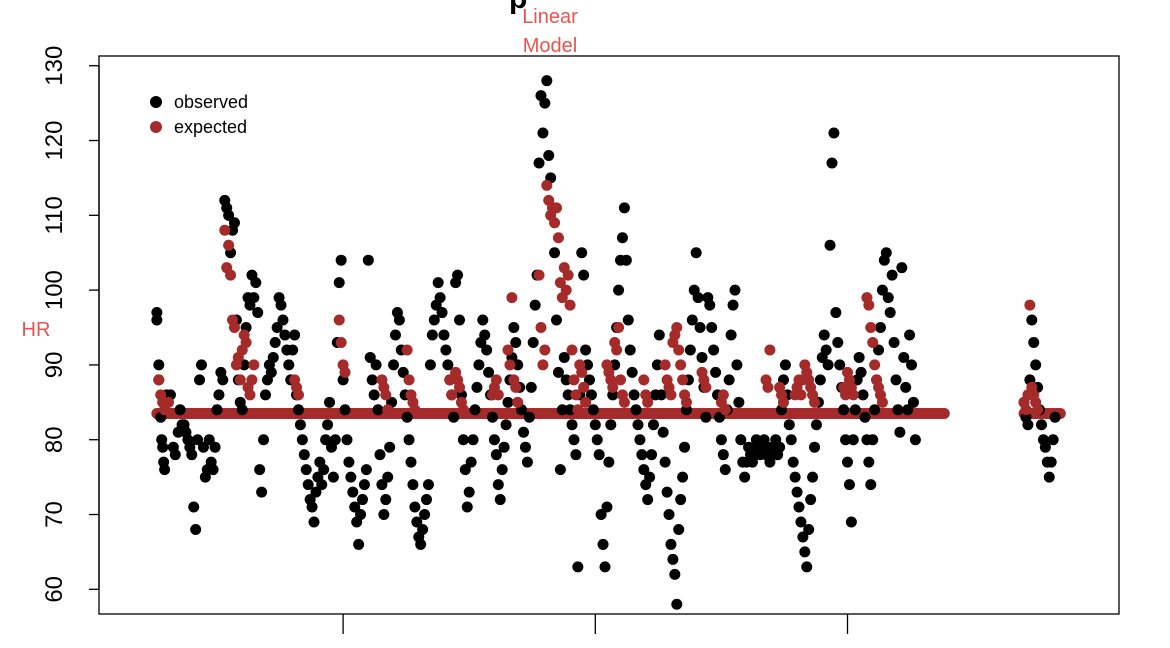  I want to click on legend: observed expected, so click(199, 114).